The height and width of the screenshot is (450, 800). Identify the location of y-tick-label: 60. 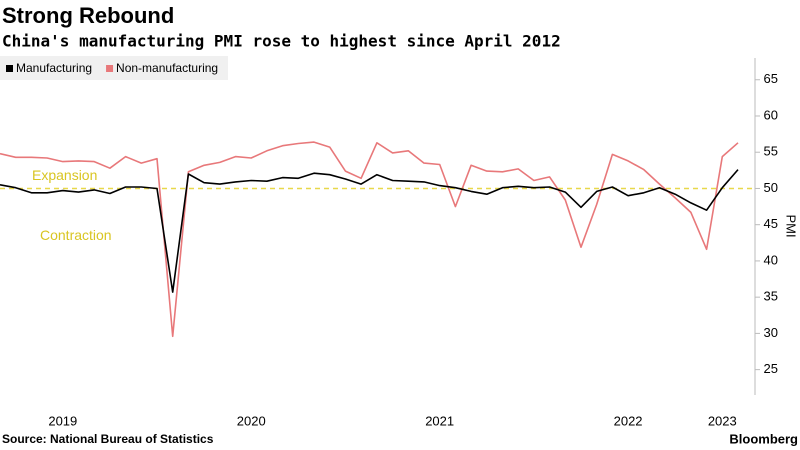
(771, 114).